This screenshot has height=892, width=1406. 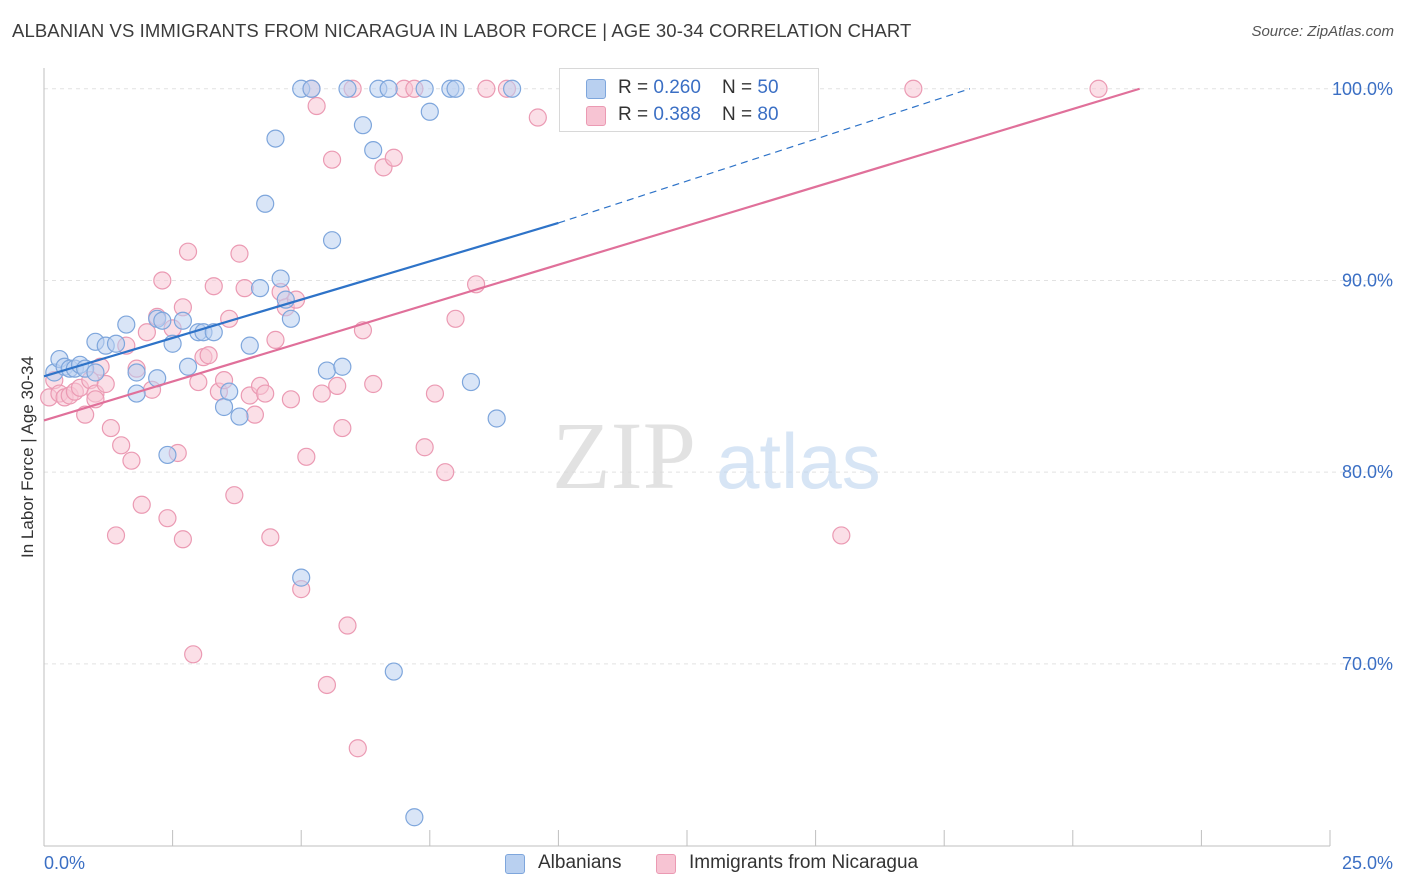 What do you see at coordinates (768, 114) in the screenshot?
I see `legend-n-value: 80` at bounding box center [768, 114].